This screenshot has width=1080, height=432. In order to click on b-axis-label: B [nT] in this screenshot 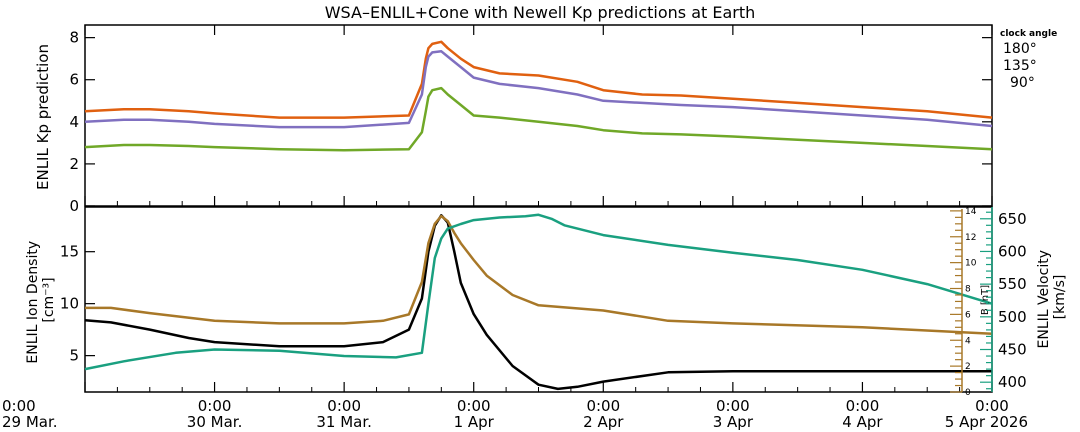, I will do `click(985, 300)`.